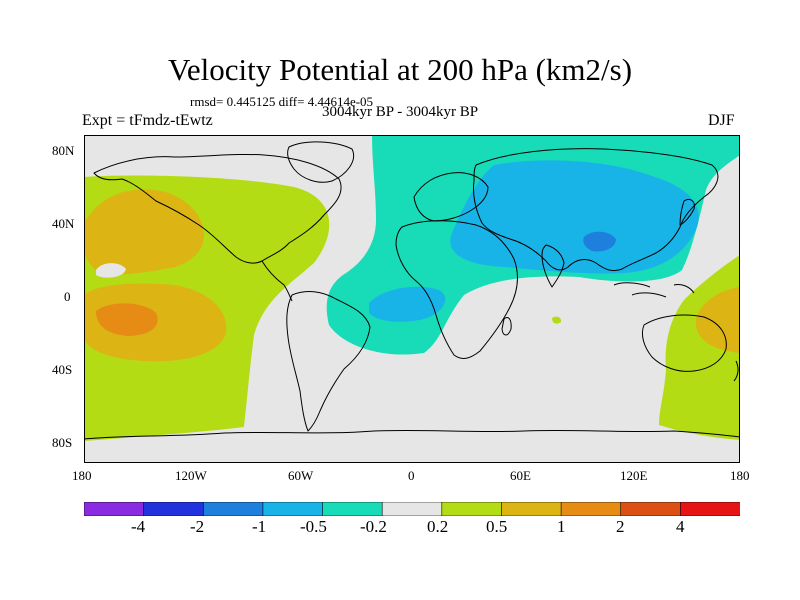 The image size is (800, 600). Describe the element at coordinates (634, 475) in the screenshot. I see `lon-label-120e: 120E` at that location.